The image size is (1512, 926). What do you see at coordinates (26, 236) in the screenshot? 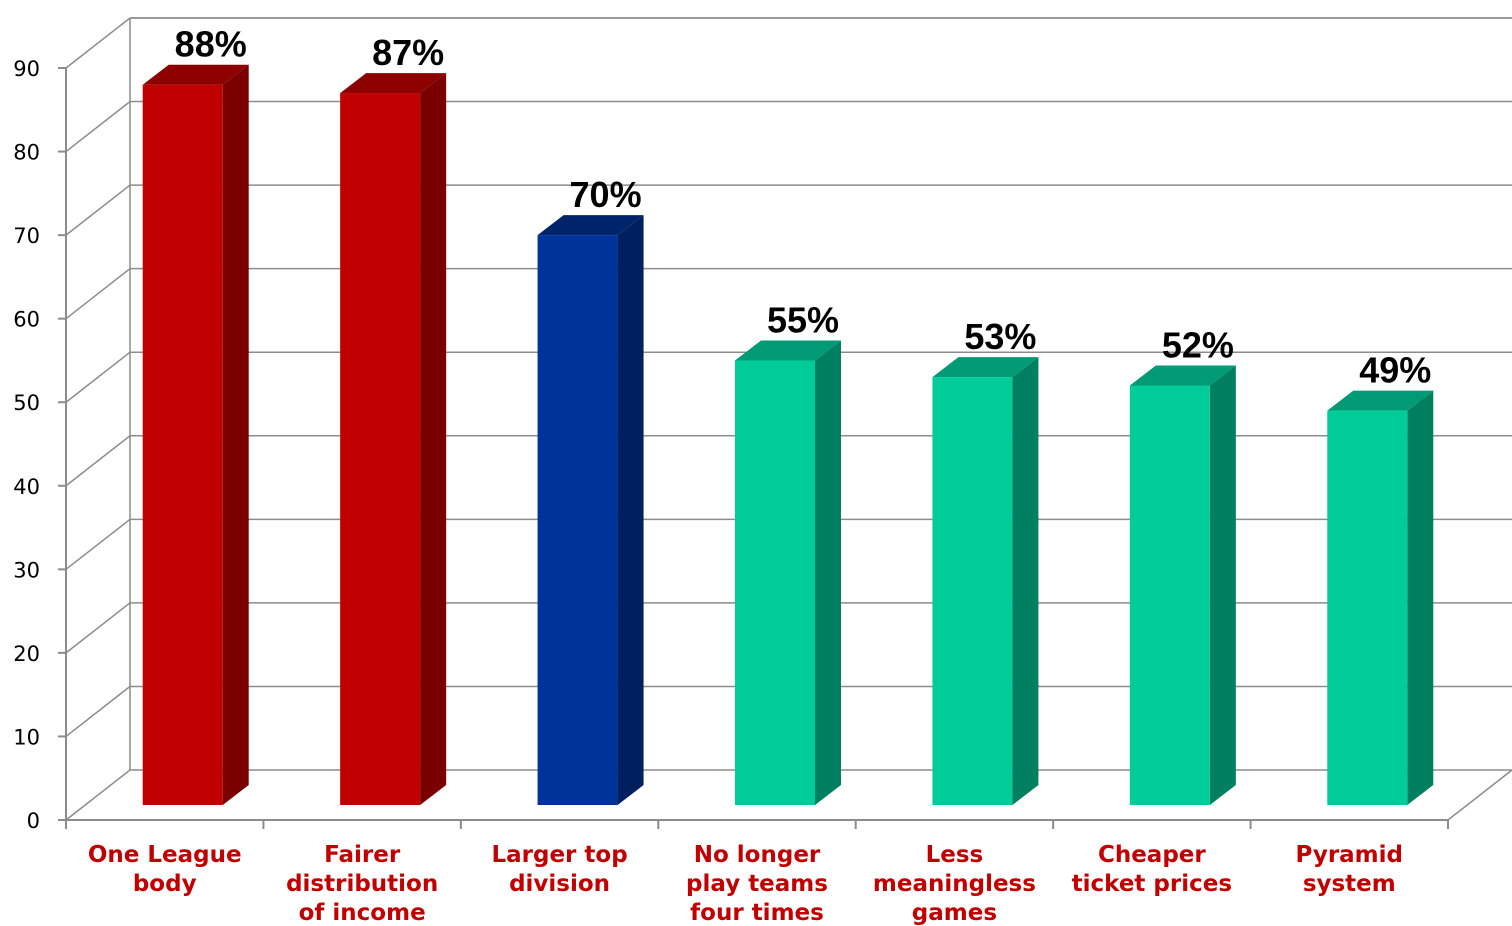
I see `y-tick-label: 70` at bounding box center [26, 236].